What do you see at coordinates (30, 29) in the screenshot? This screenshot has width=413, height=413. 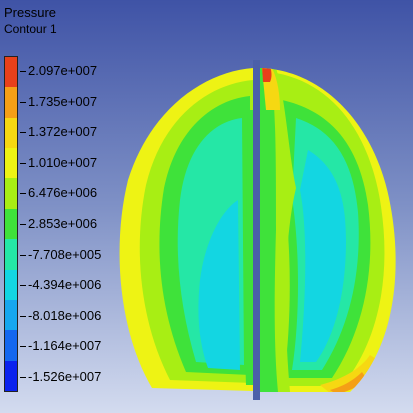 I see `legend-subtitle: Contour 1` at bounding box center [30, 29].